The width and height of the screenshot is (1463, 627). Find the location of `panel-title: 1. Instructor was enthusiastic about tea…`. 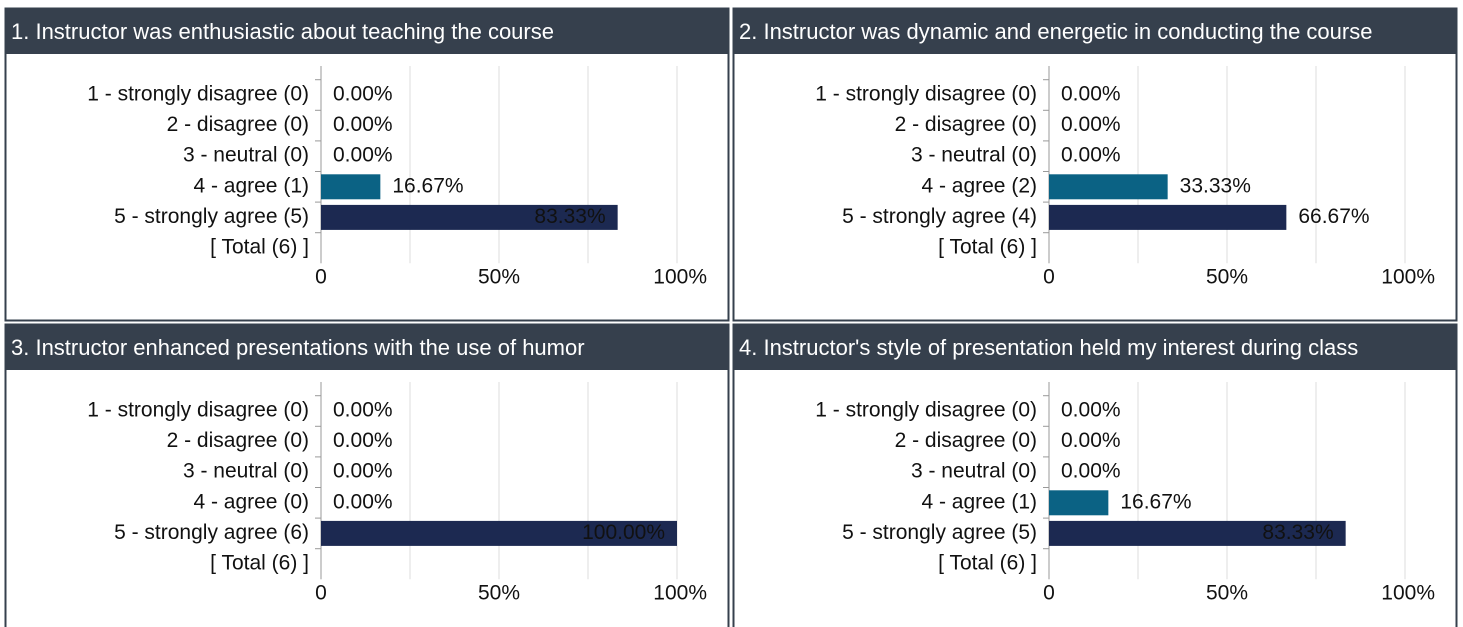

panel-title: 1. Instructor was enthusiastic about tea… is located at coordinates (282, 31).